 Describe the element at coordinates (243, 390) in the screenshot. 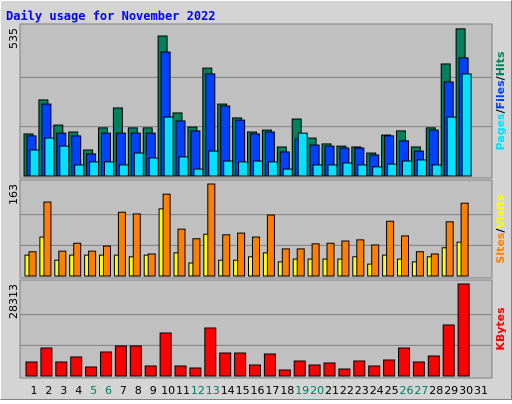

I see `x-tick-label: 15` at that location.